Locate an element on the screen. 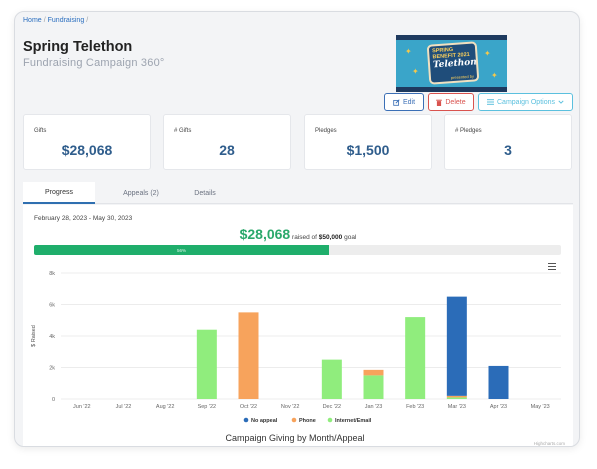  logo-band-bottom is located at coordinates (451, 89).